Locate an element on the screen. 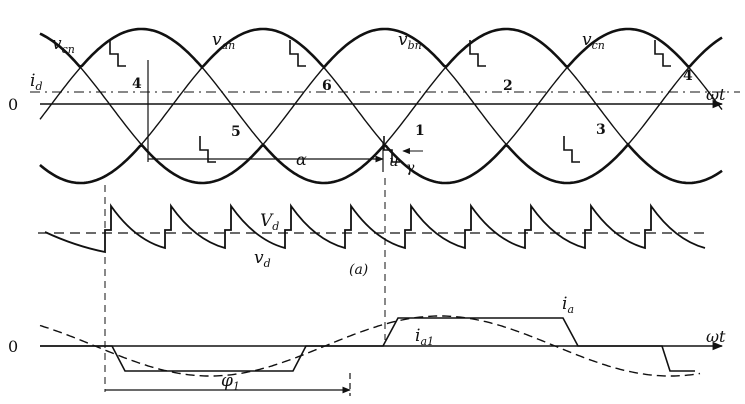 The width and height of the screenshot is (745, 404). label-id: id is located at coordinates (36, 82).